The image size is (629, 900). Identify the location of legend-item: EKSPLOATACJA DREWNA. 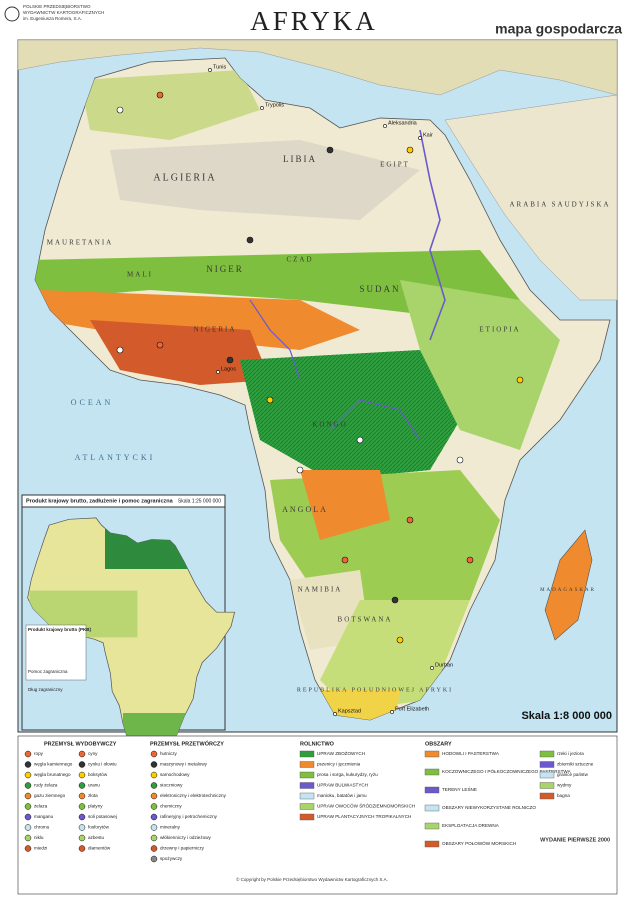
(471, 825).